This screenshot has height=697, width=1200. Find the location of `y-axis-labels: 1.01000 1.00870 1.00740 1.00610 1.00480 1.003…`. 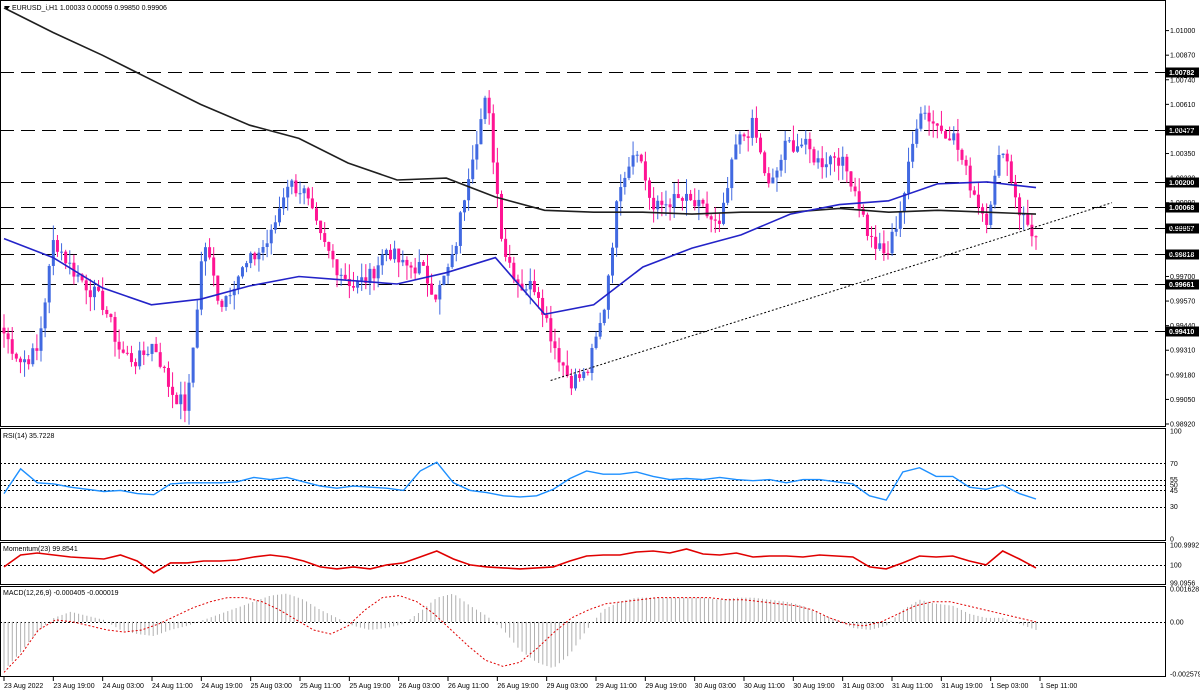

y-axis-labels: 1.01000 1.00870 1.00740 1.00610 1.00480 1.003… is located at coordinates (1182, 353).